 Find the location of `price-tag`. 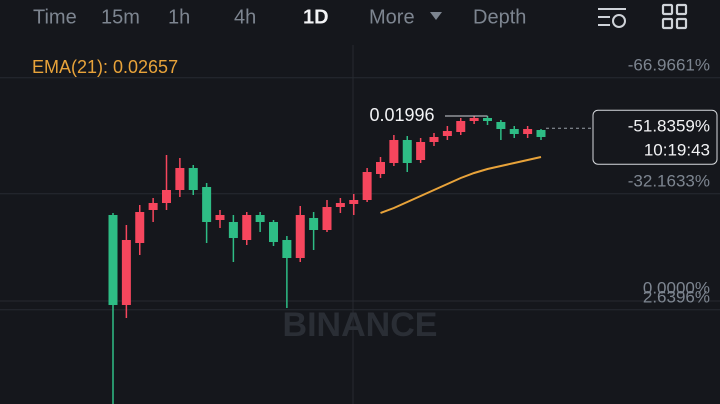

price-tag is located at coordinates (655, 137).